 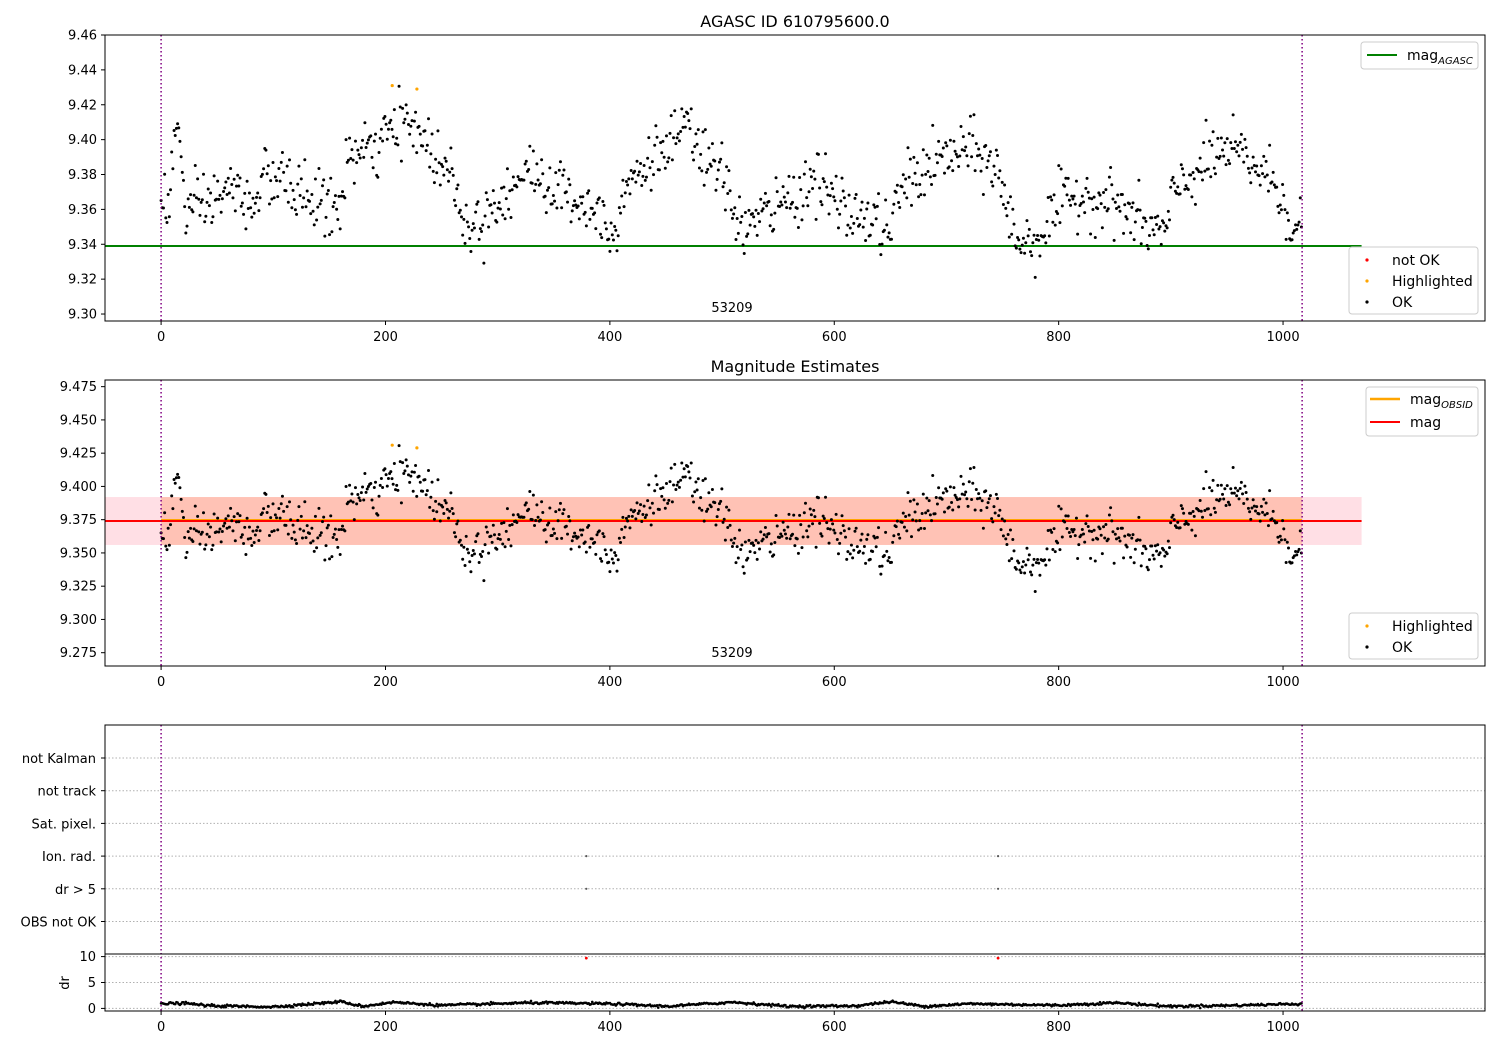 What do you see at coordinates (1367, 281) in the screenshot?
I see `legend-highlighted-marker` at bounding box center [1367, 281].